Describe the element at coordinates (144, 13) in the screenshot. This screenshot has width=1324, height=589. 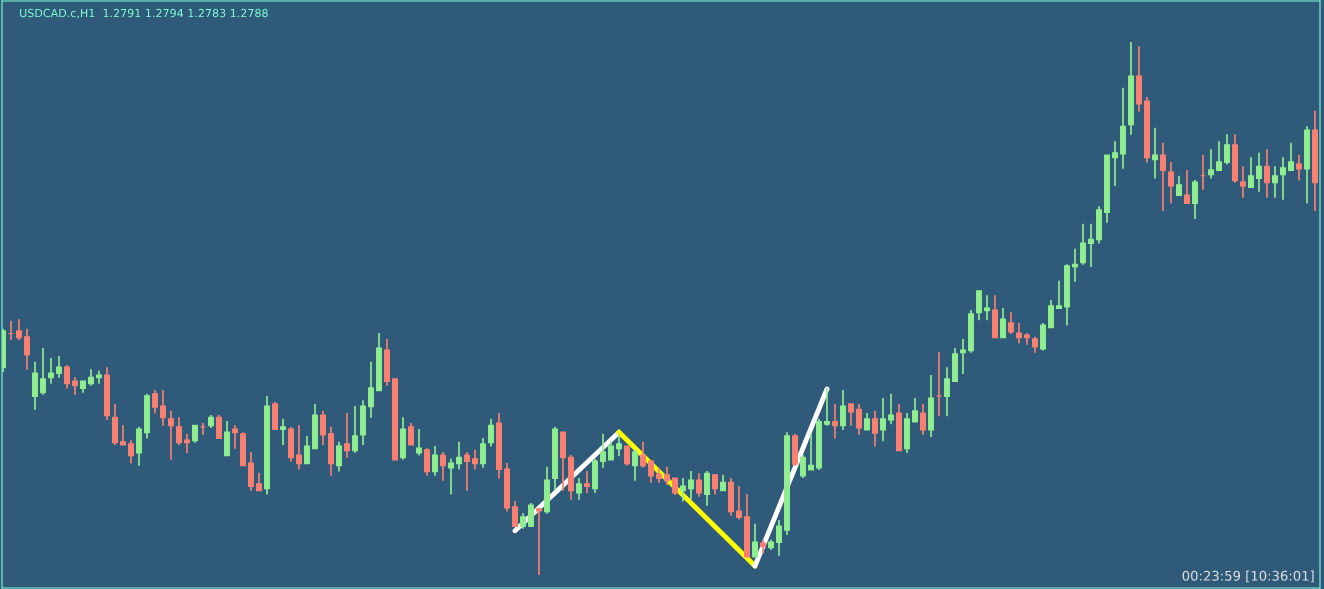
I see `chart-title: USDCAD.c,H1 1.2791 1.2794 1.2783 1.2788` at that location.